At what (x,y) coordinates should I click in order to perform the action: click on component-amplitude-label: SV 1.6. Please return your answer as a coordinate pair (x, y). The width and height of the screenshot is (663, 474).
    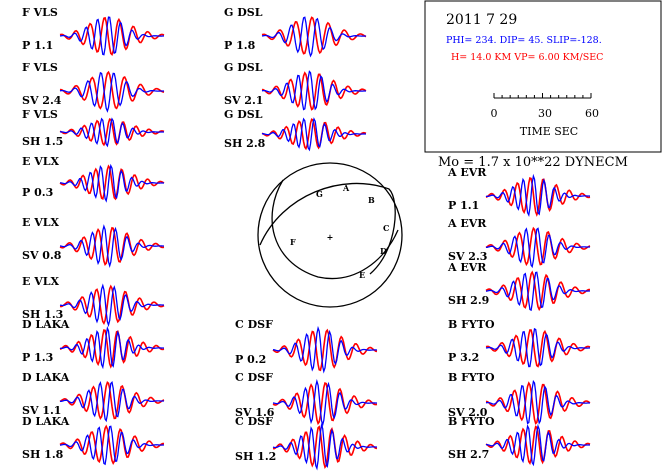
    Looking at the image, I should click on (255, 412).